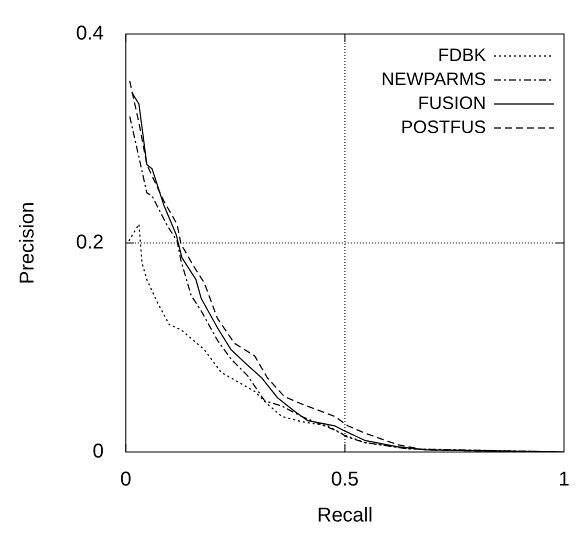 The width and height of the screenshot is (585, 543). I want to click on x-tick-label: 0.5, so click(344, 479).